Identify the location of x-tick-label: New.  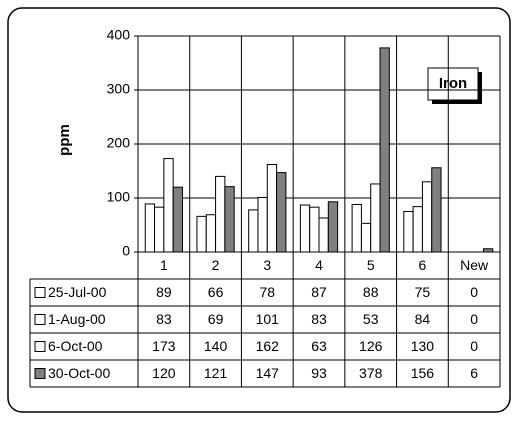
(474, 265).